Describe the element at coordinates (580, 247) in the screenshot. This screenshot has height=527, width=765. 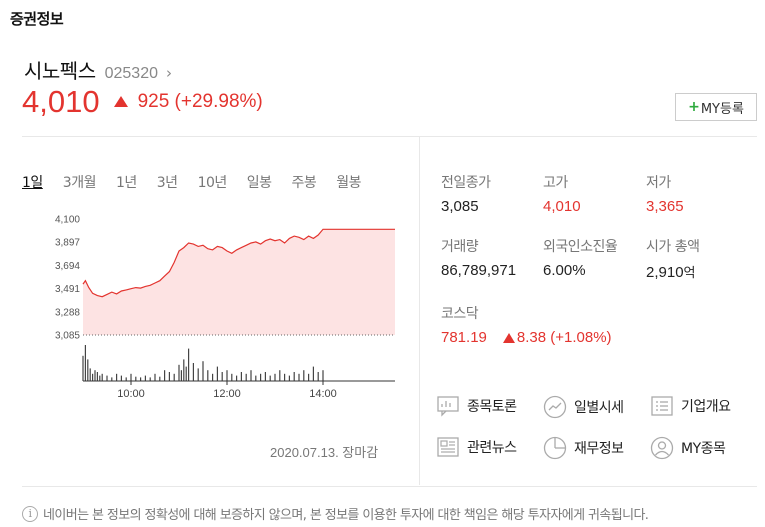
I see `info-label: 외국인소진율` at that location.